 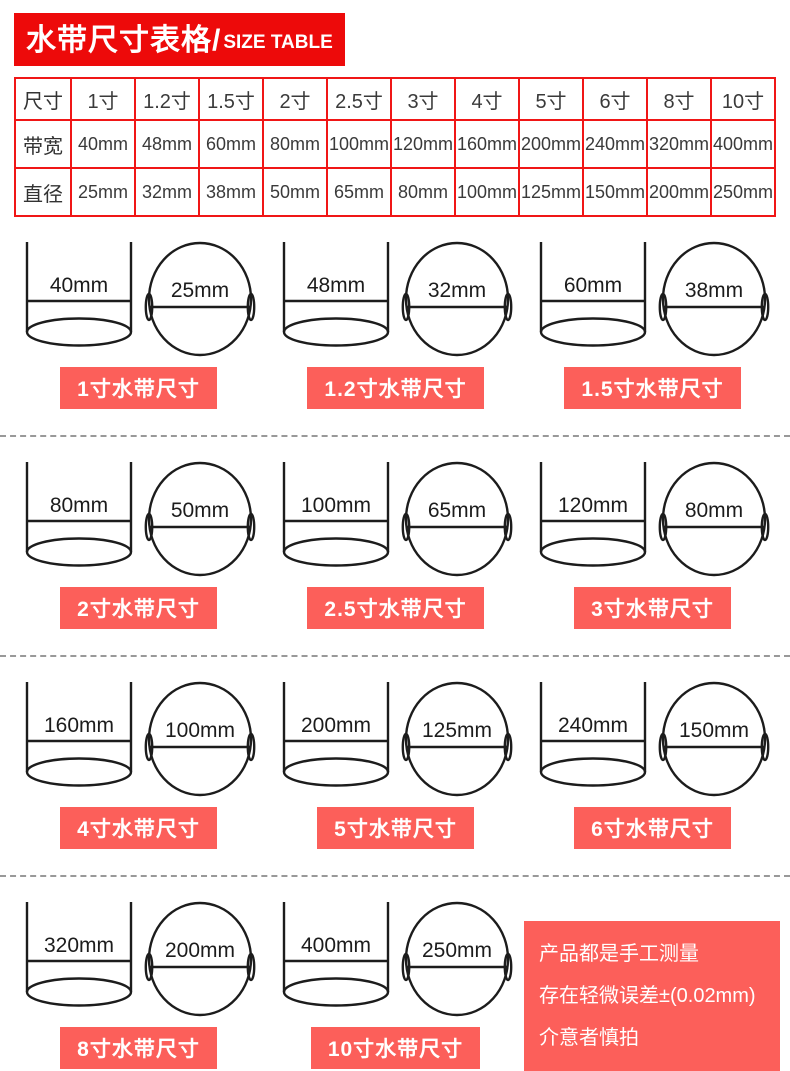 I want to click on hose-diagram-cell: 80mm 50mm 2寸水带尺寸, so click(x=138, y=543).